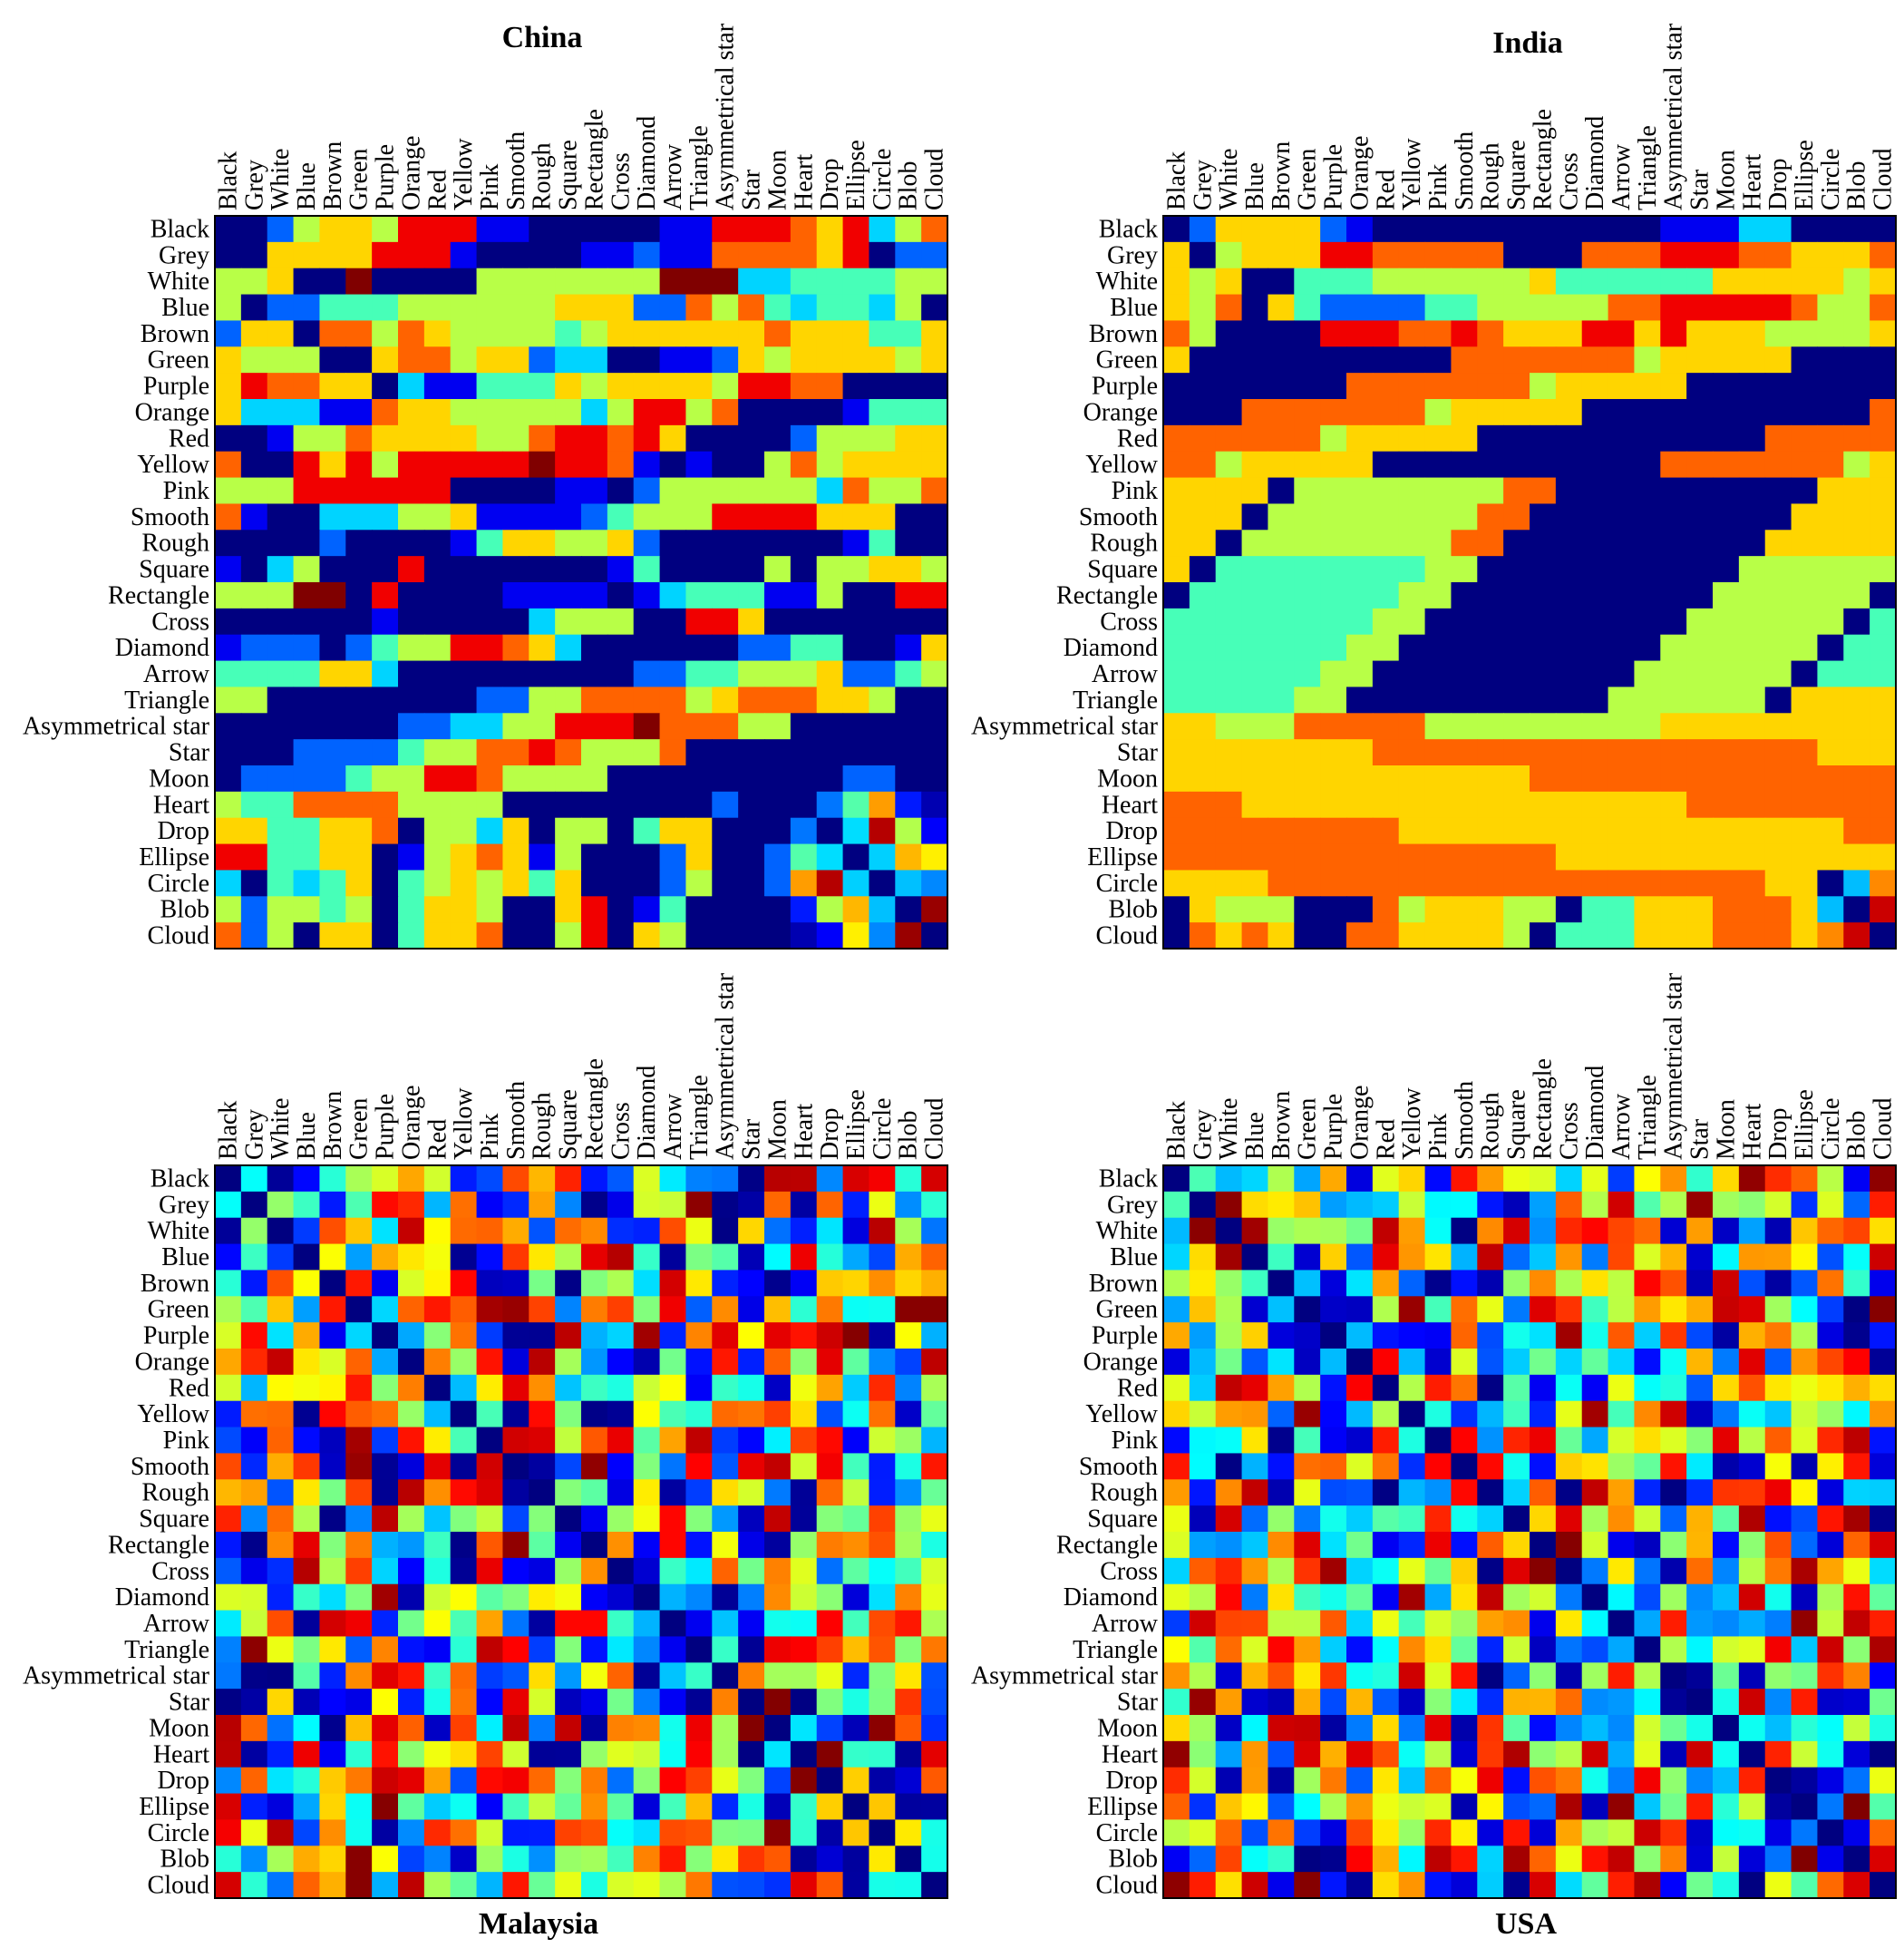 The height and width of the screenshot is (1948, 1904). I want to click on column-tick-label: White, so click(1229, 180).